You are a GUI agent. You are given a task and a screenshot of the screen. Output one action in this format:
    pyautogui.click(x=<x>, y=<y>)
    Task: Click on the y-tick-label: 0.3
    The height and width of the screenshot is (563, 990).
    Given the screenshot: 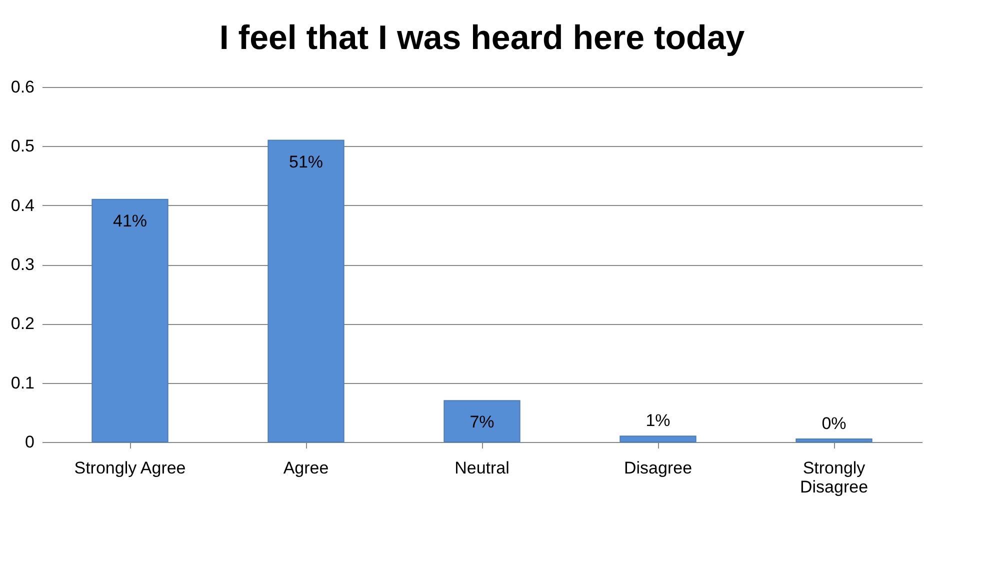 What is the action you would take?
    pyautogui.click(x=22, y=264)
    